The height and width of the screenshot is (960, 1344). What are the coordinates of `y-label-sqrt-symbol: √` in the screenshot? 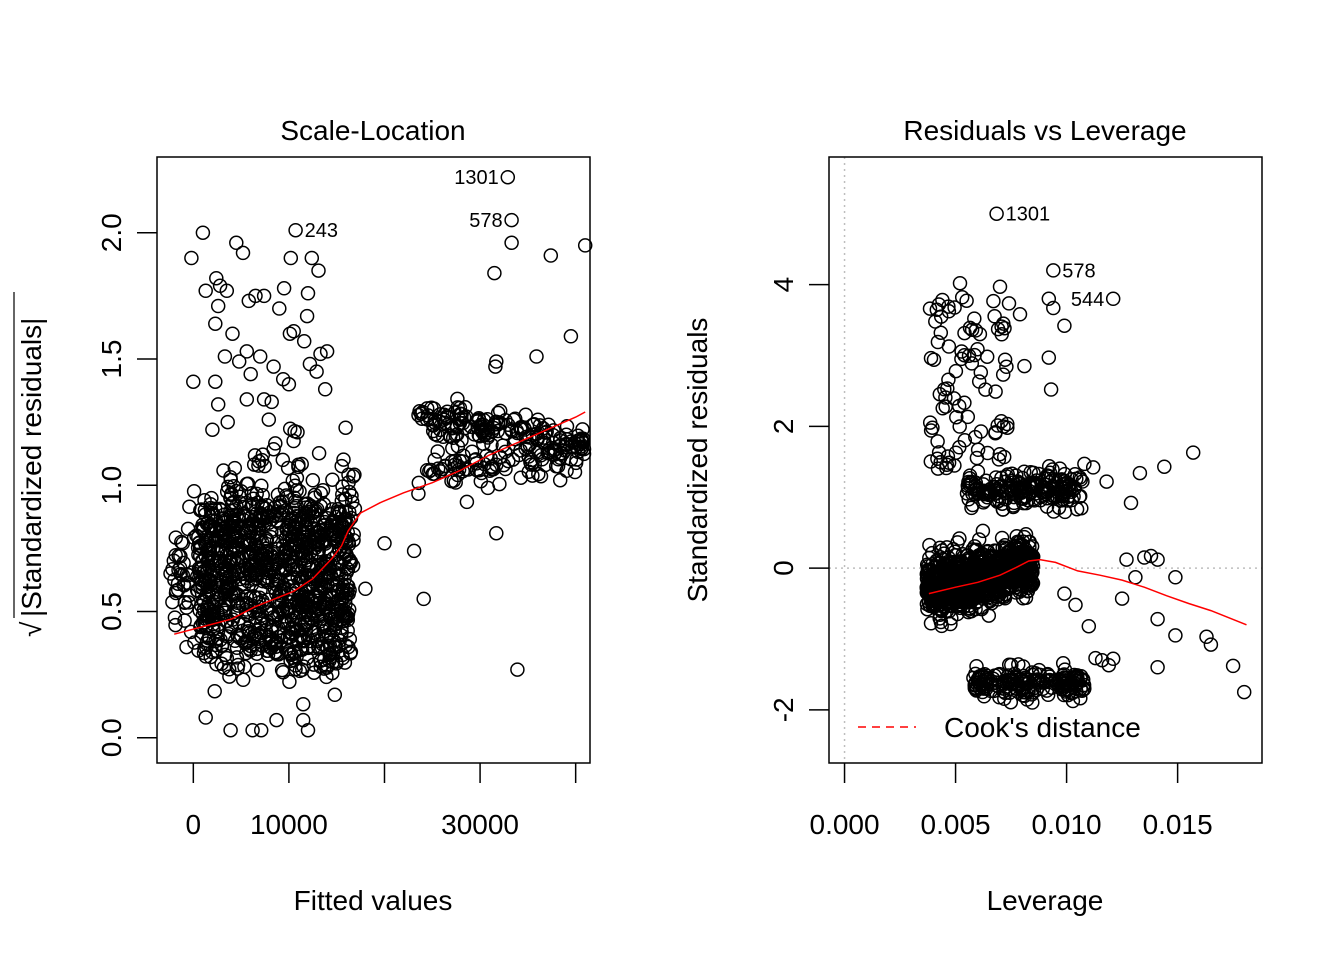 It's located at (31, 629).